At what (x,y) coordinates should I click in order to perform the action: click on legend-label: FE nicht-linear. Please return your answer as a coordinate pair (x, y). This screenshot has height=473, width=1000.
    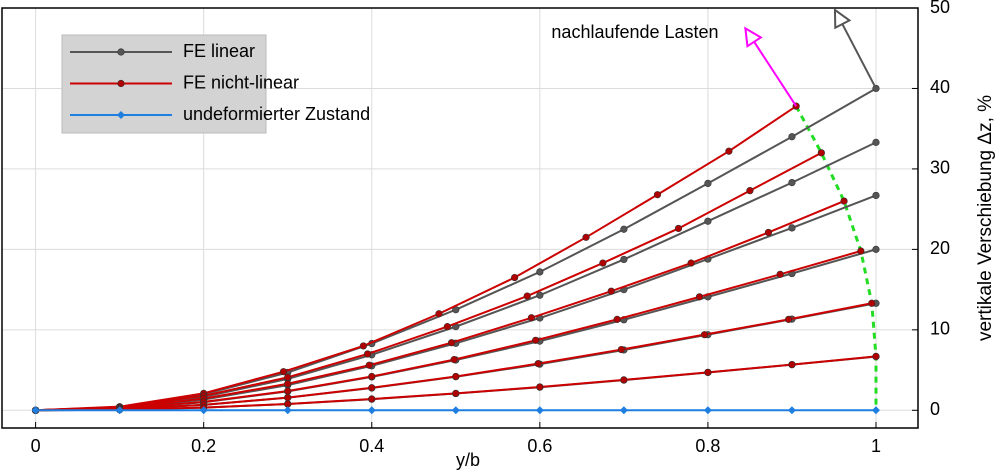
    Looking at the image, I should click on (241, 82).